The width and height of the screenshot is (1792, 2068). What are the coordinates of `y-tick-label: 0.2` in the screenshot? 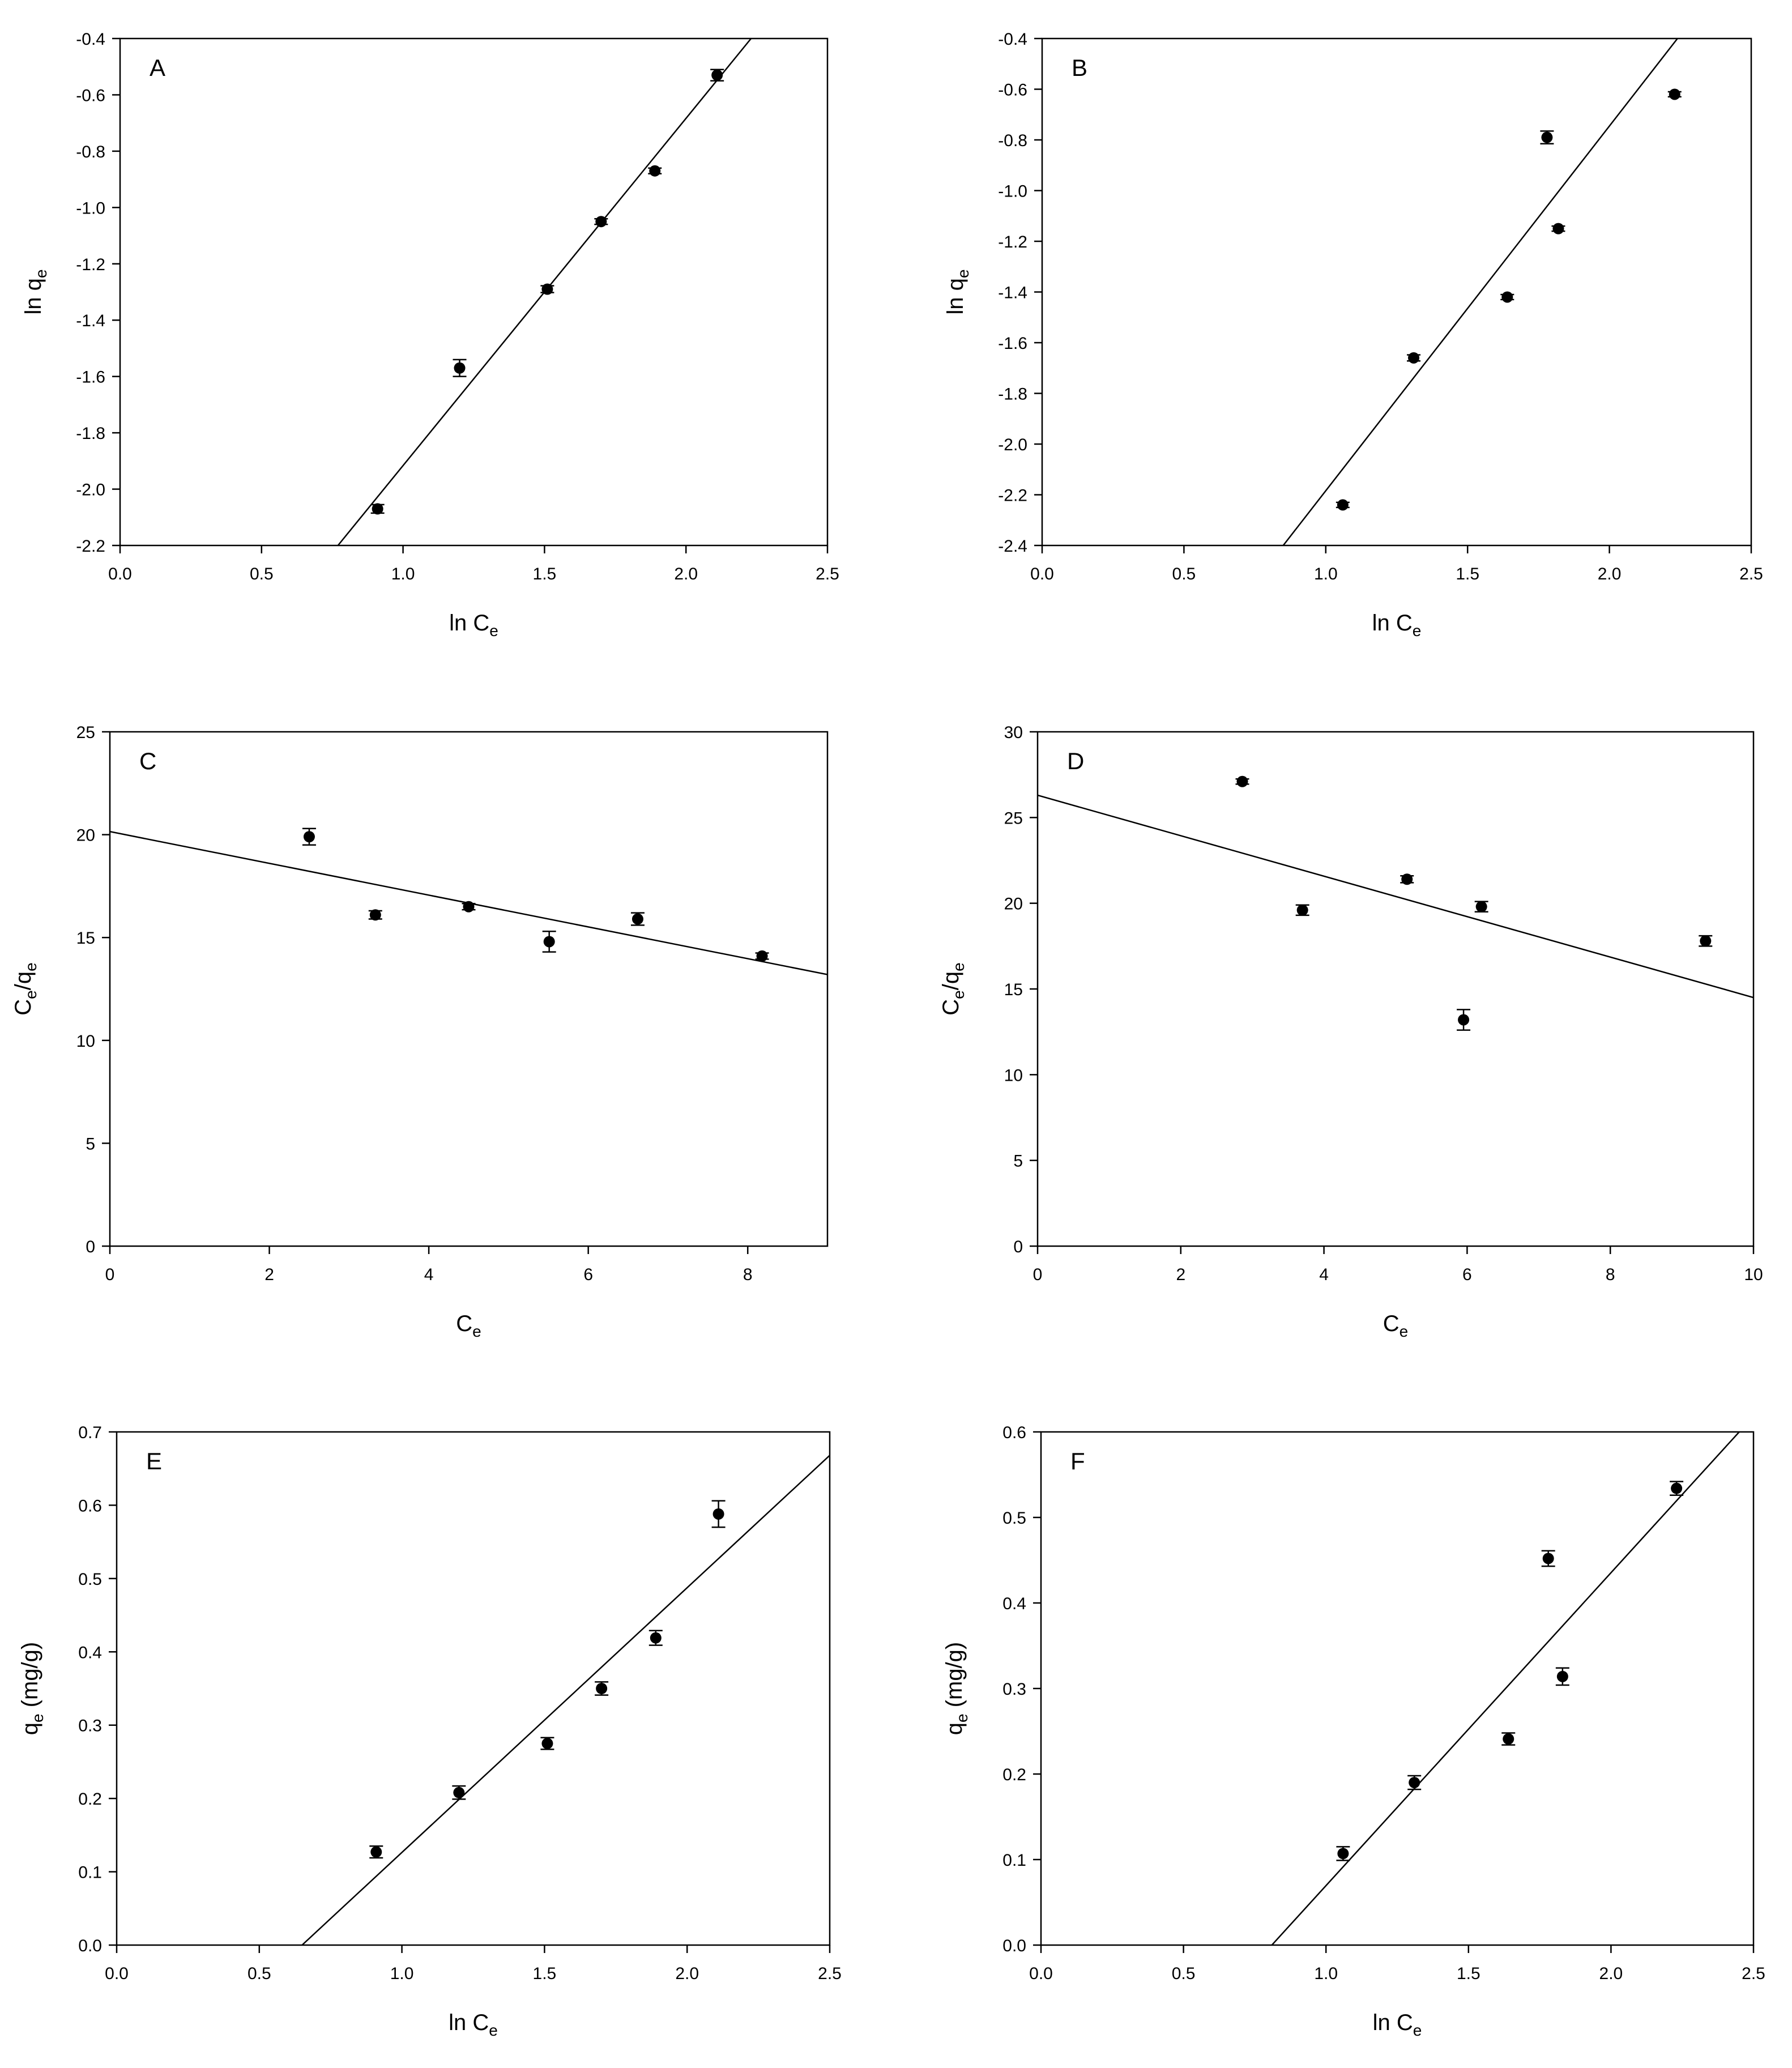 It's located at (90, 1799).